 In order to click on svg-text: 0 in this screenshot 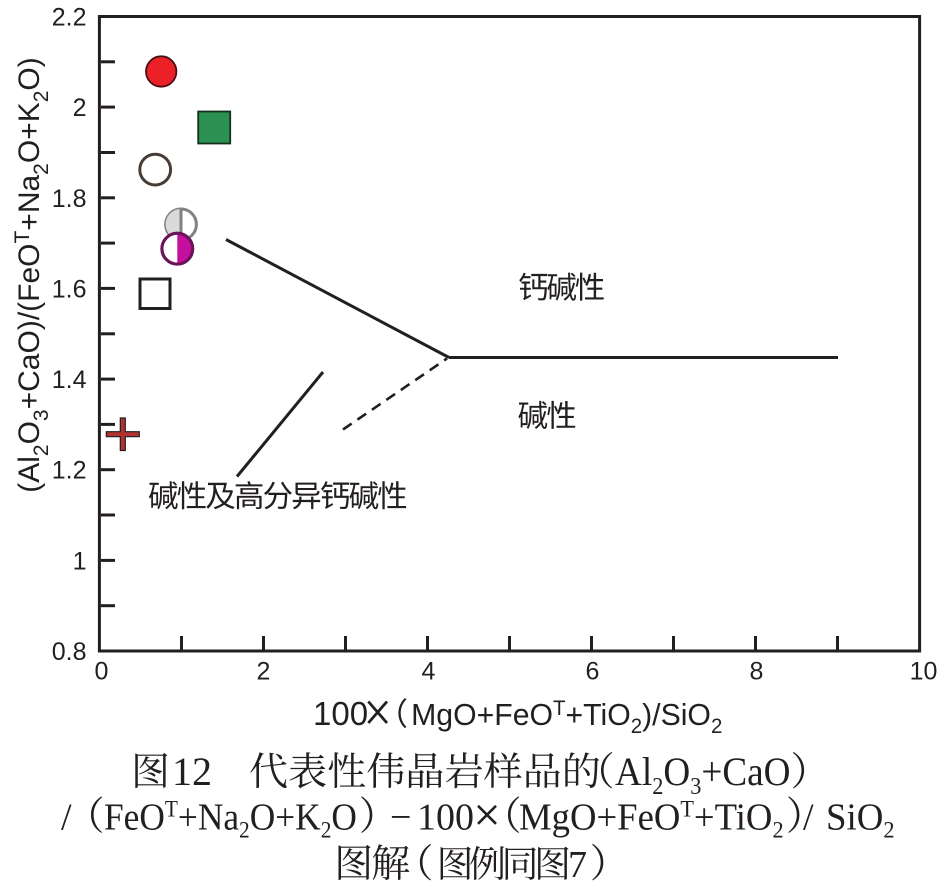, I will do `click(102, 672)`.